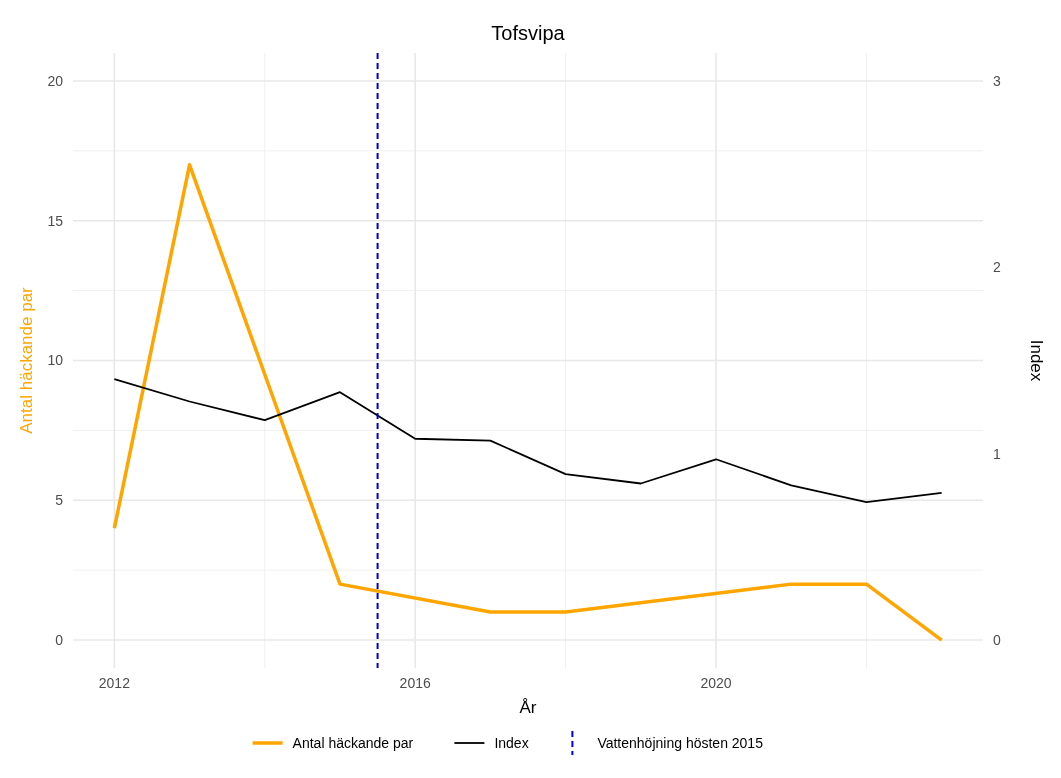 Image resolution: width=1061 pixels, height=778 pixels. I want to click on y2-axis-title: Index, so click(1036, 360).